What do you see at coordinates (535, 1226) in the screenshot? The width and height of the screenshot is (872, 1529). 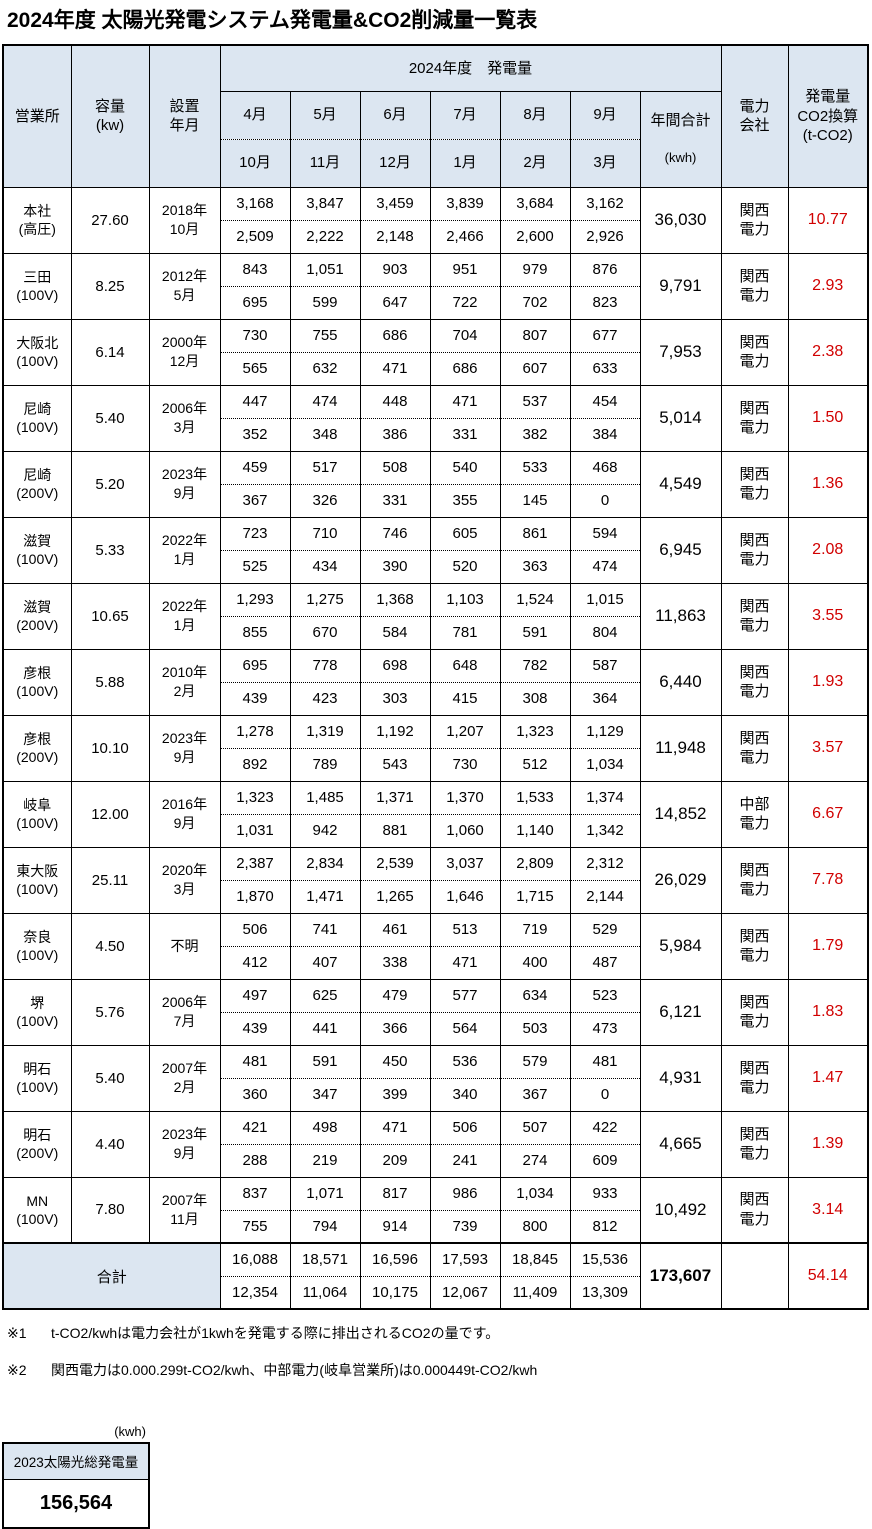 I see `month-value-cell: 800` at bounding box center [535, 1226].